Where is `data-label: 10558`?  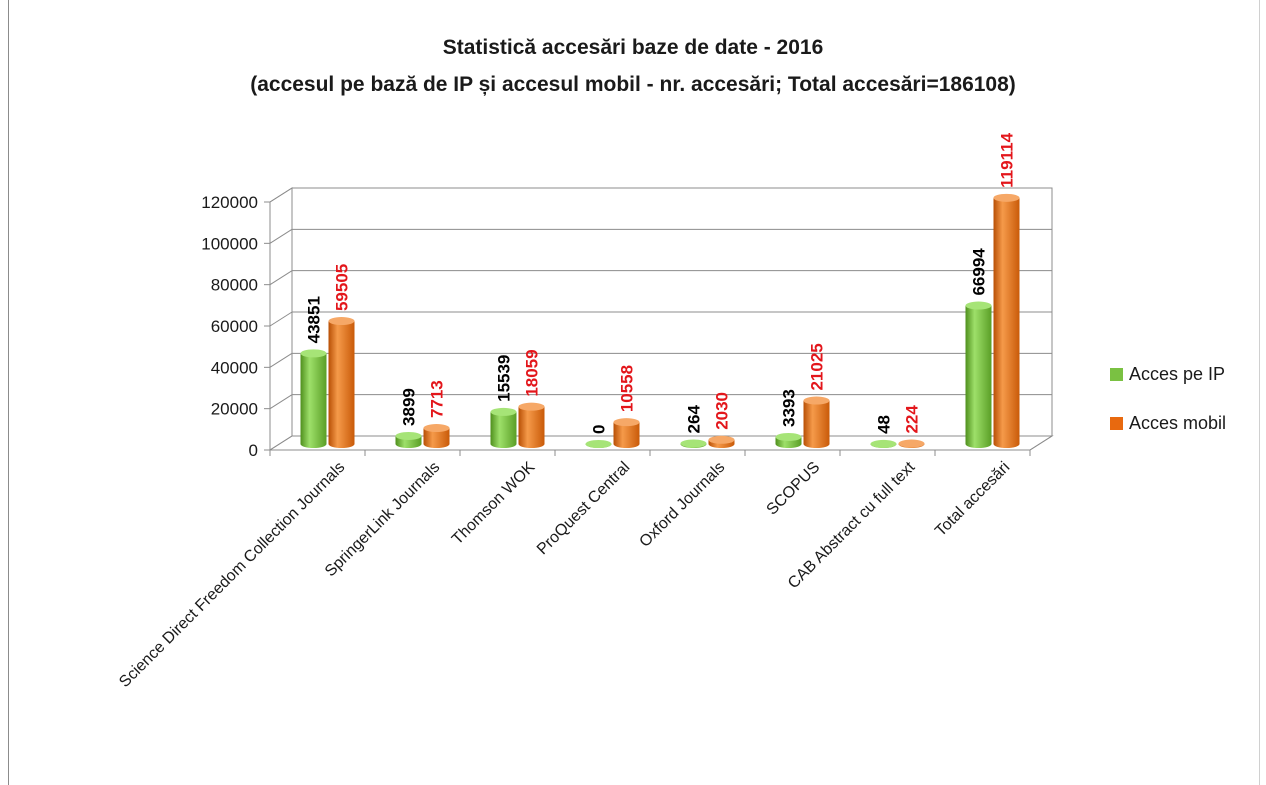 data-label: 10558 is located at coordinates (627, 388).